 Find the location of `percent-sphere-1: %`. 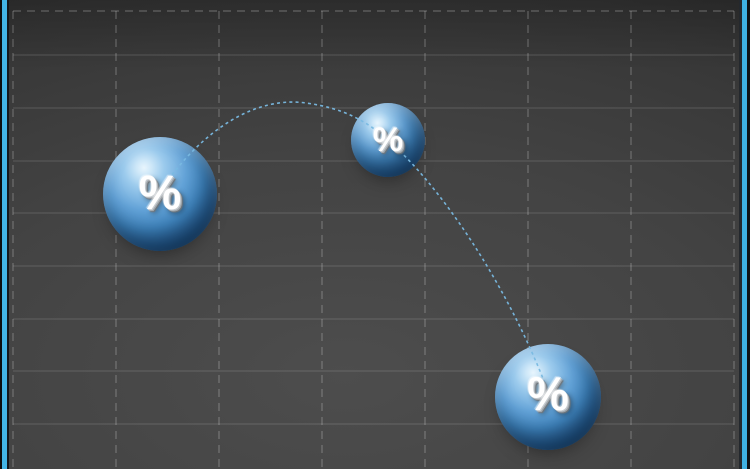

percent-sphere-1: % is located at coordinates (160, 194).